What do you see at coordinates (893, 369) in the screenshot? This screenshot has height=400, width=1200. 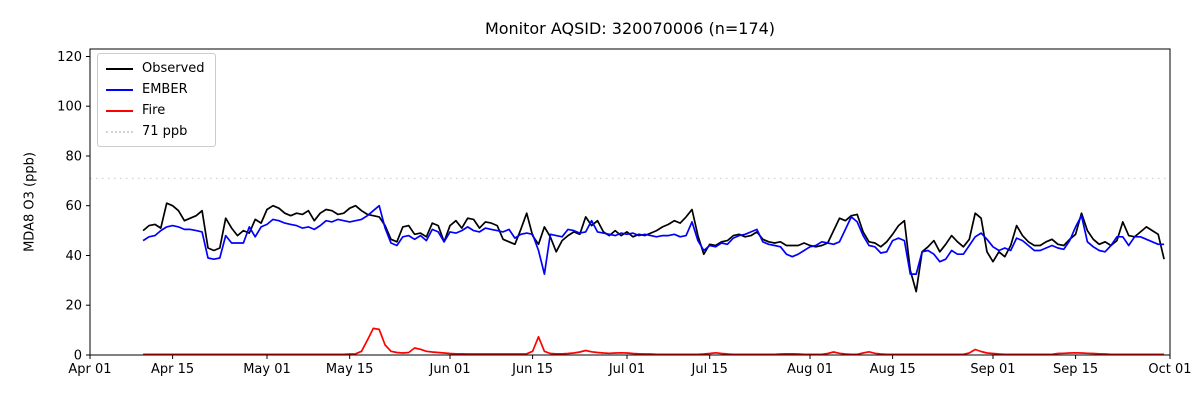 I see `x-tick-label: Aug 15` at bounding box center [893, 369].